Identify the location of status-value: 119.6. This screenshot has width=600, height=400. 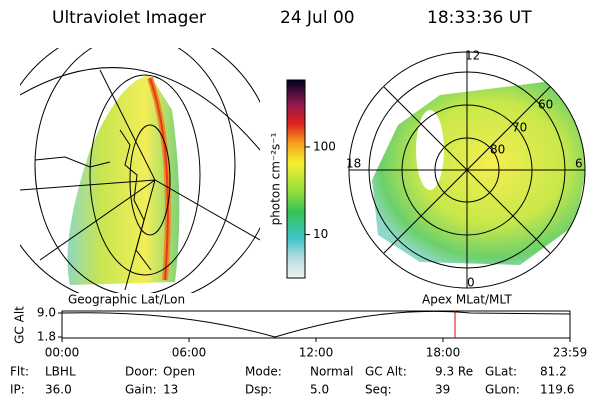
(557, 390).